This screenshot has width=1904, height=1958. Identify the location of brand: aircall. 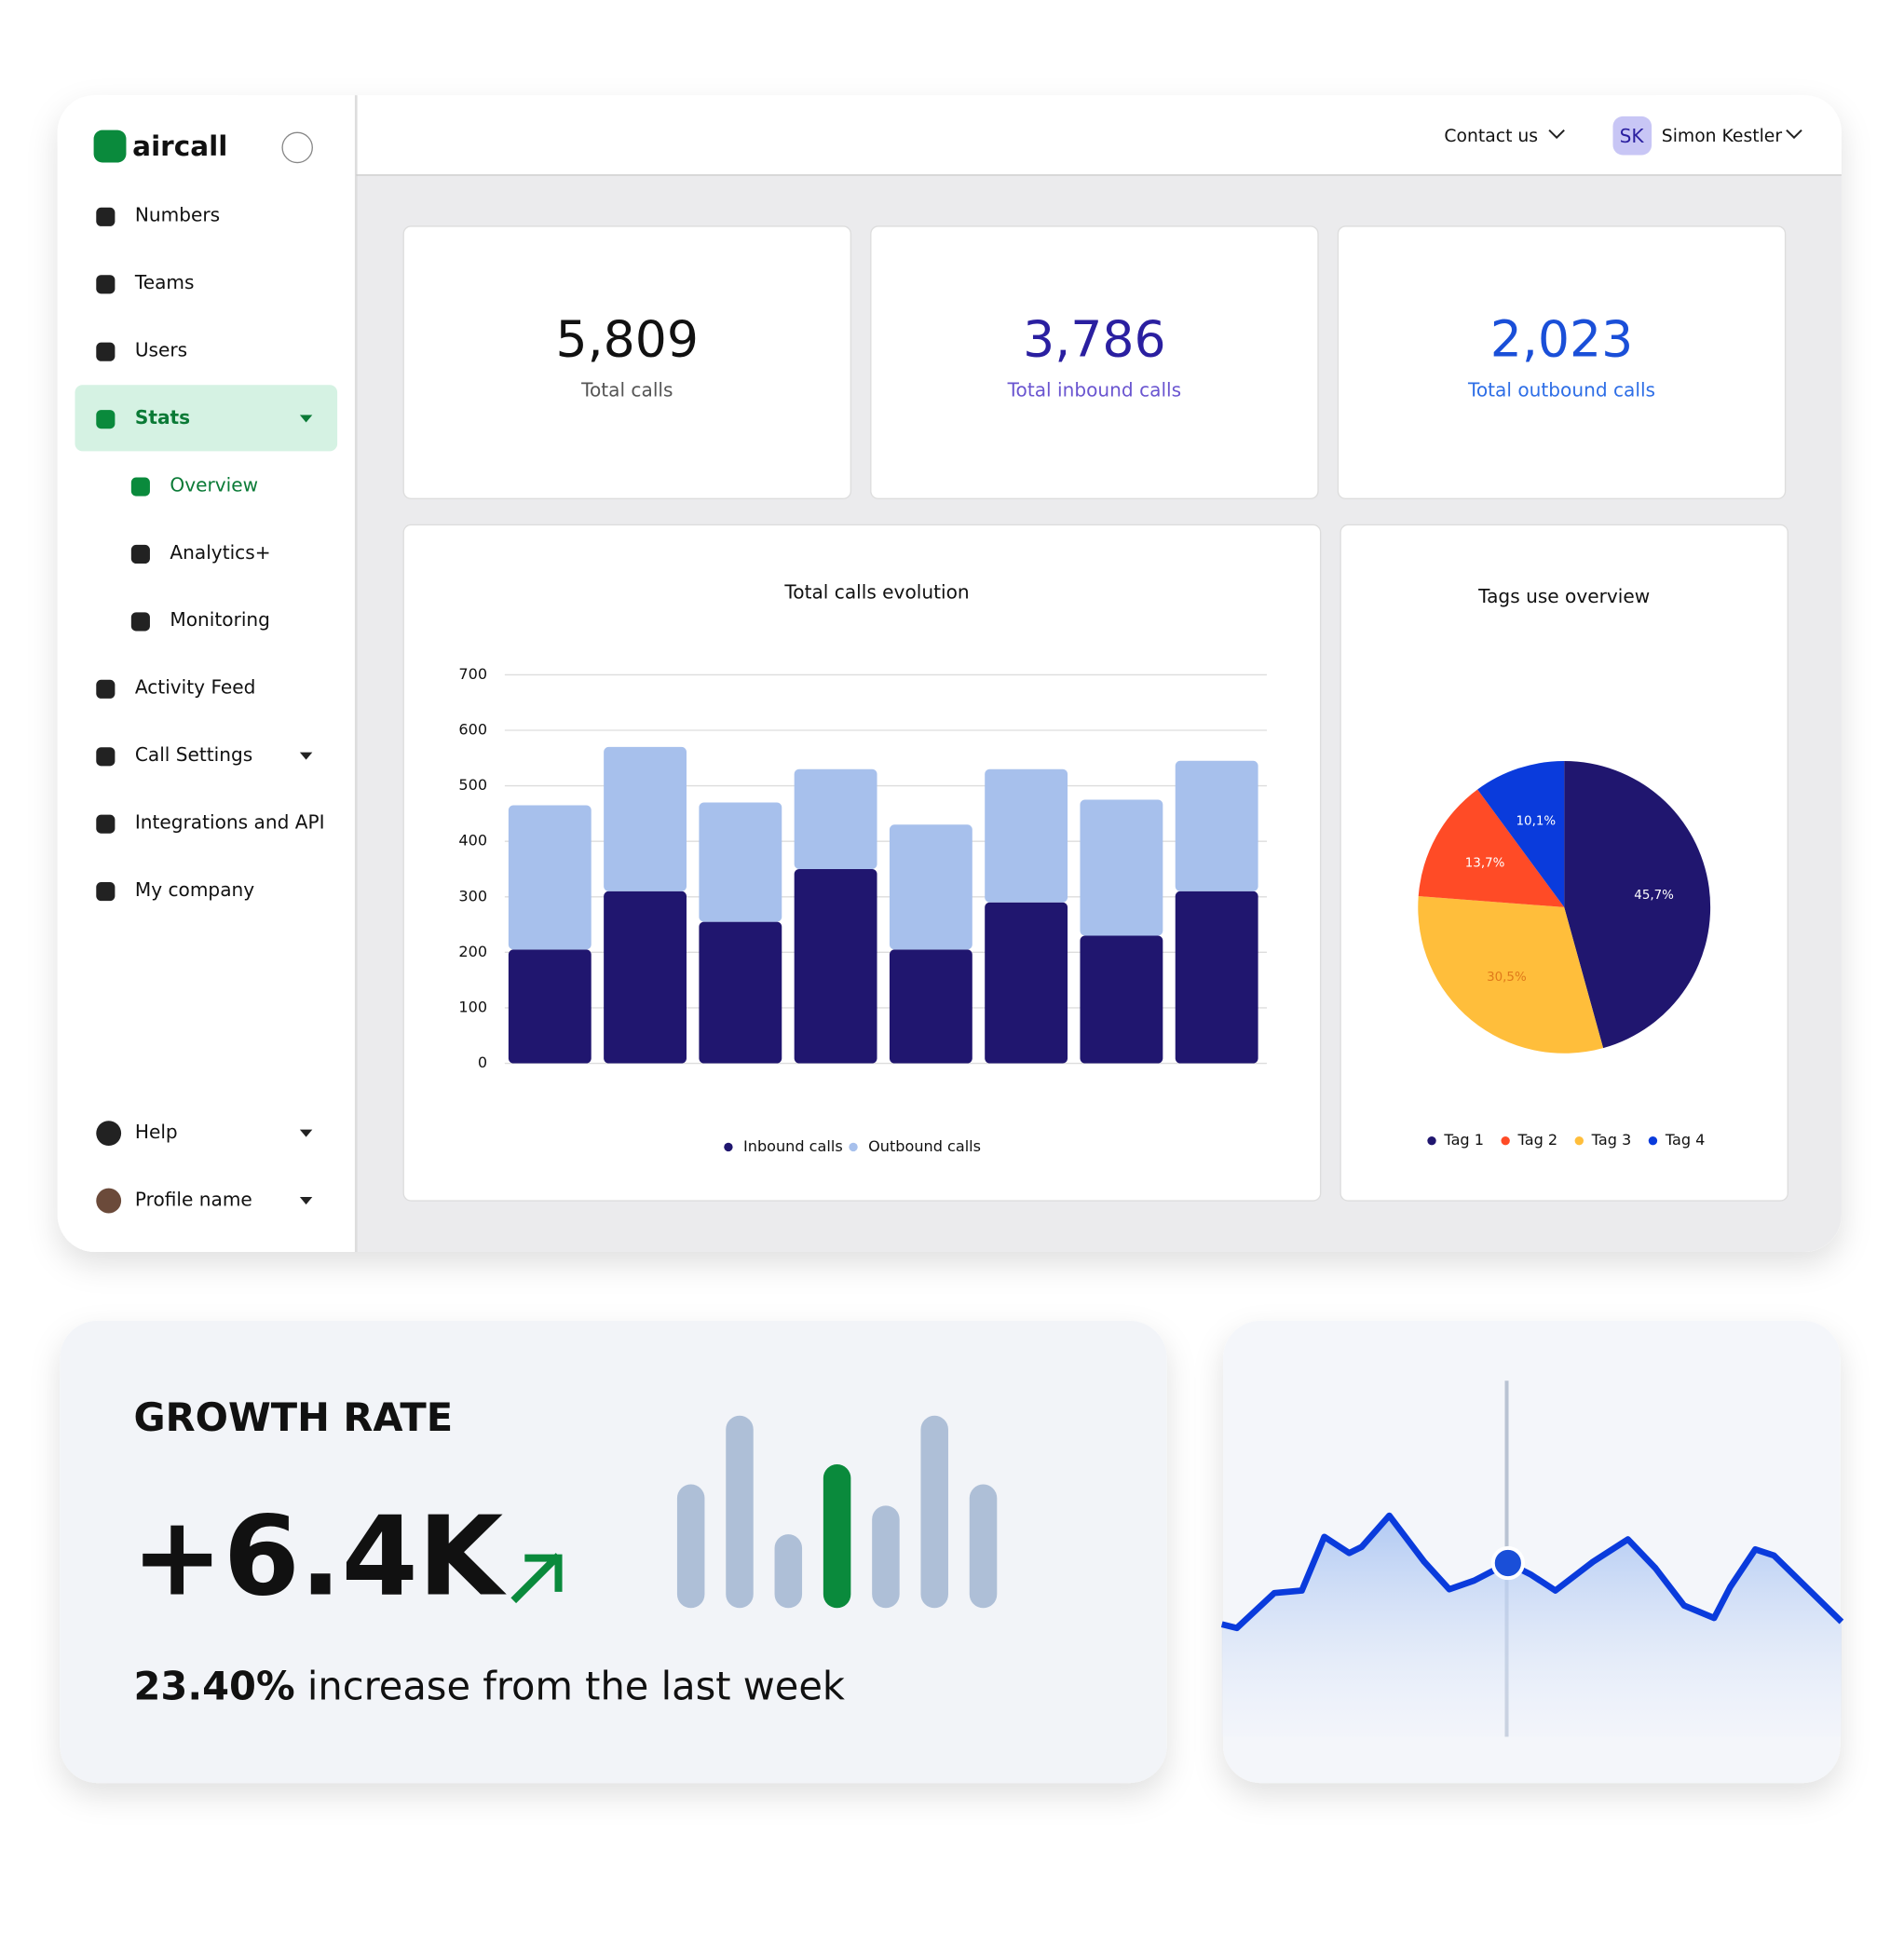
(179, 146).